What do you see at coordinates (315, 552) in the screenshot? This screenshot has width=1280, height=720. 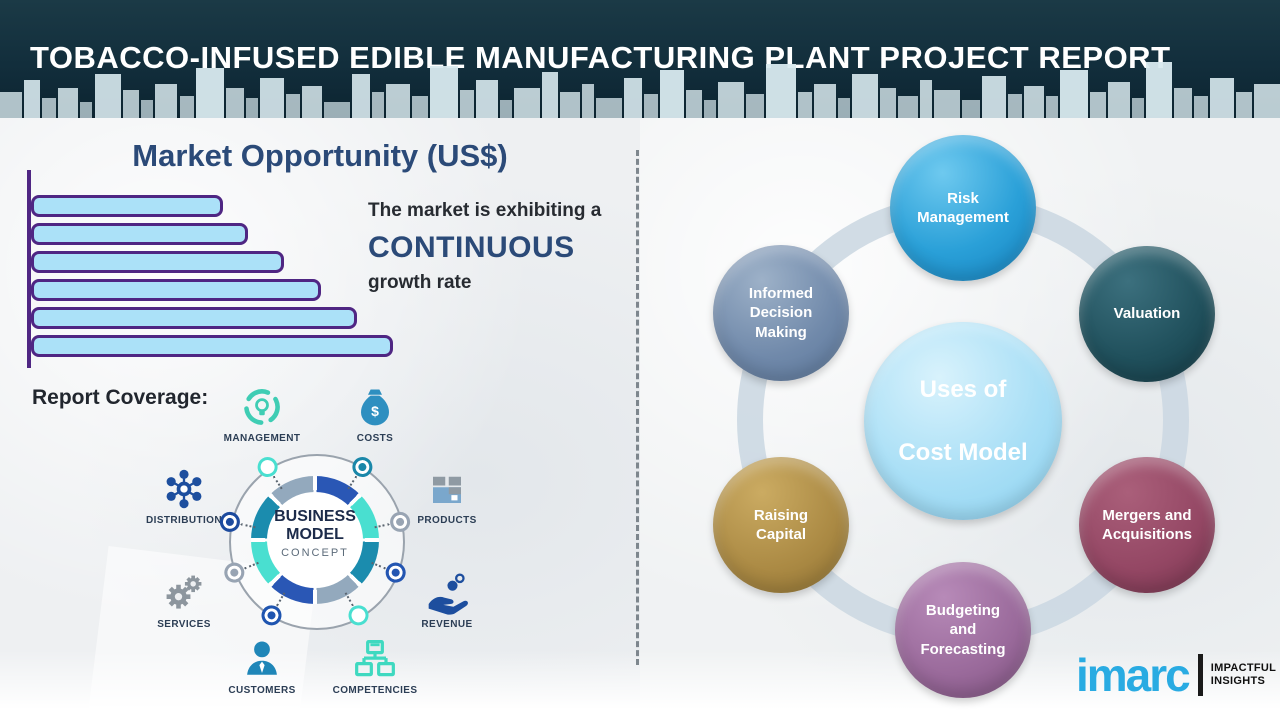 I see `bm-center-line3: CONCEPT` at bounding box center [315, 552].